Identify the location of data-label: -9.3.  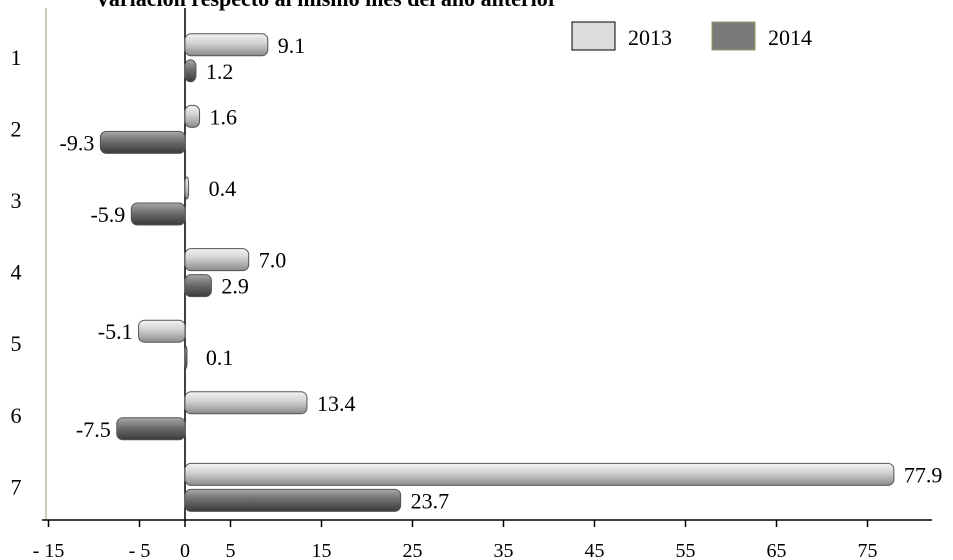
(77, 142).